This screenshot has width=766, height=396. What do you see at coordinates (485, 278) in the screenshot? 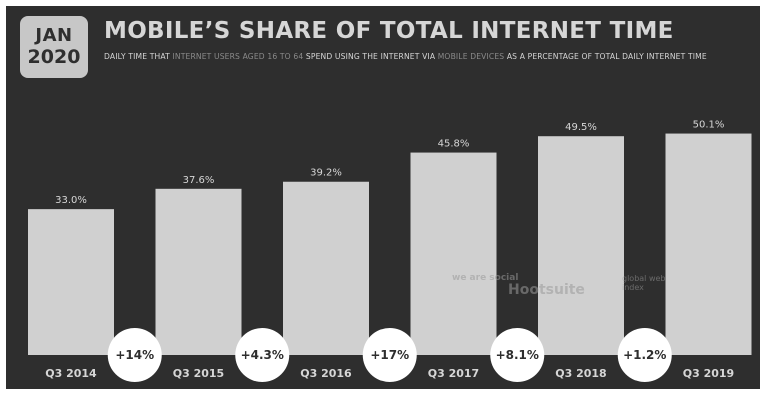
I see `we-are-social-logo: we are social` at bounding box center [485, 278].